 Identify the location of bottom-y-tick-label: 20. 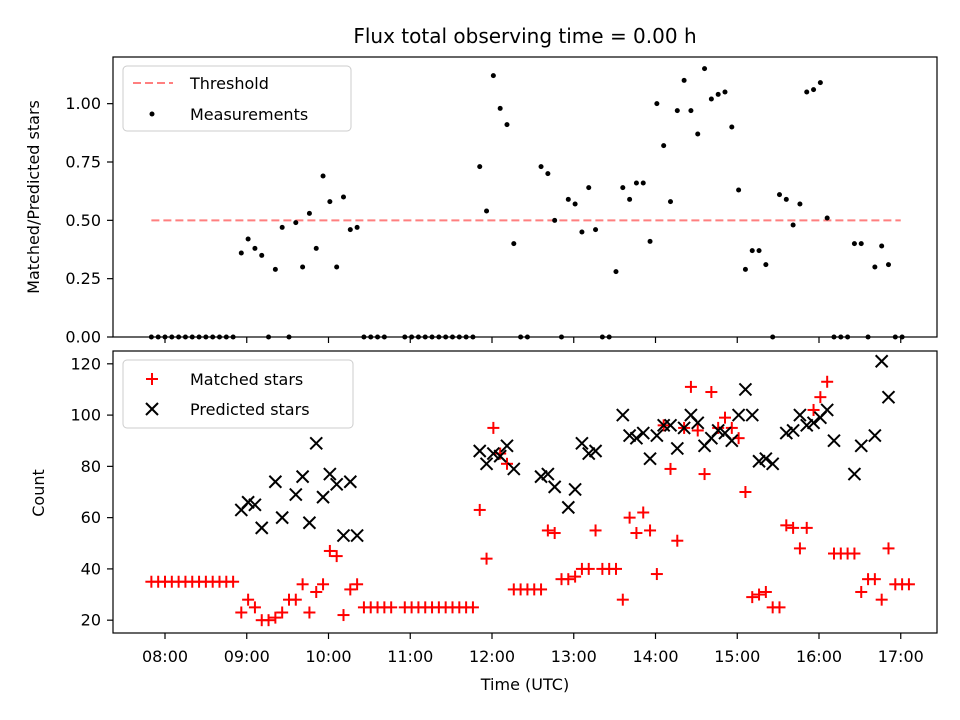
(91, 620).